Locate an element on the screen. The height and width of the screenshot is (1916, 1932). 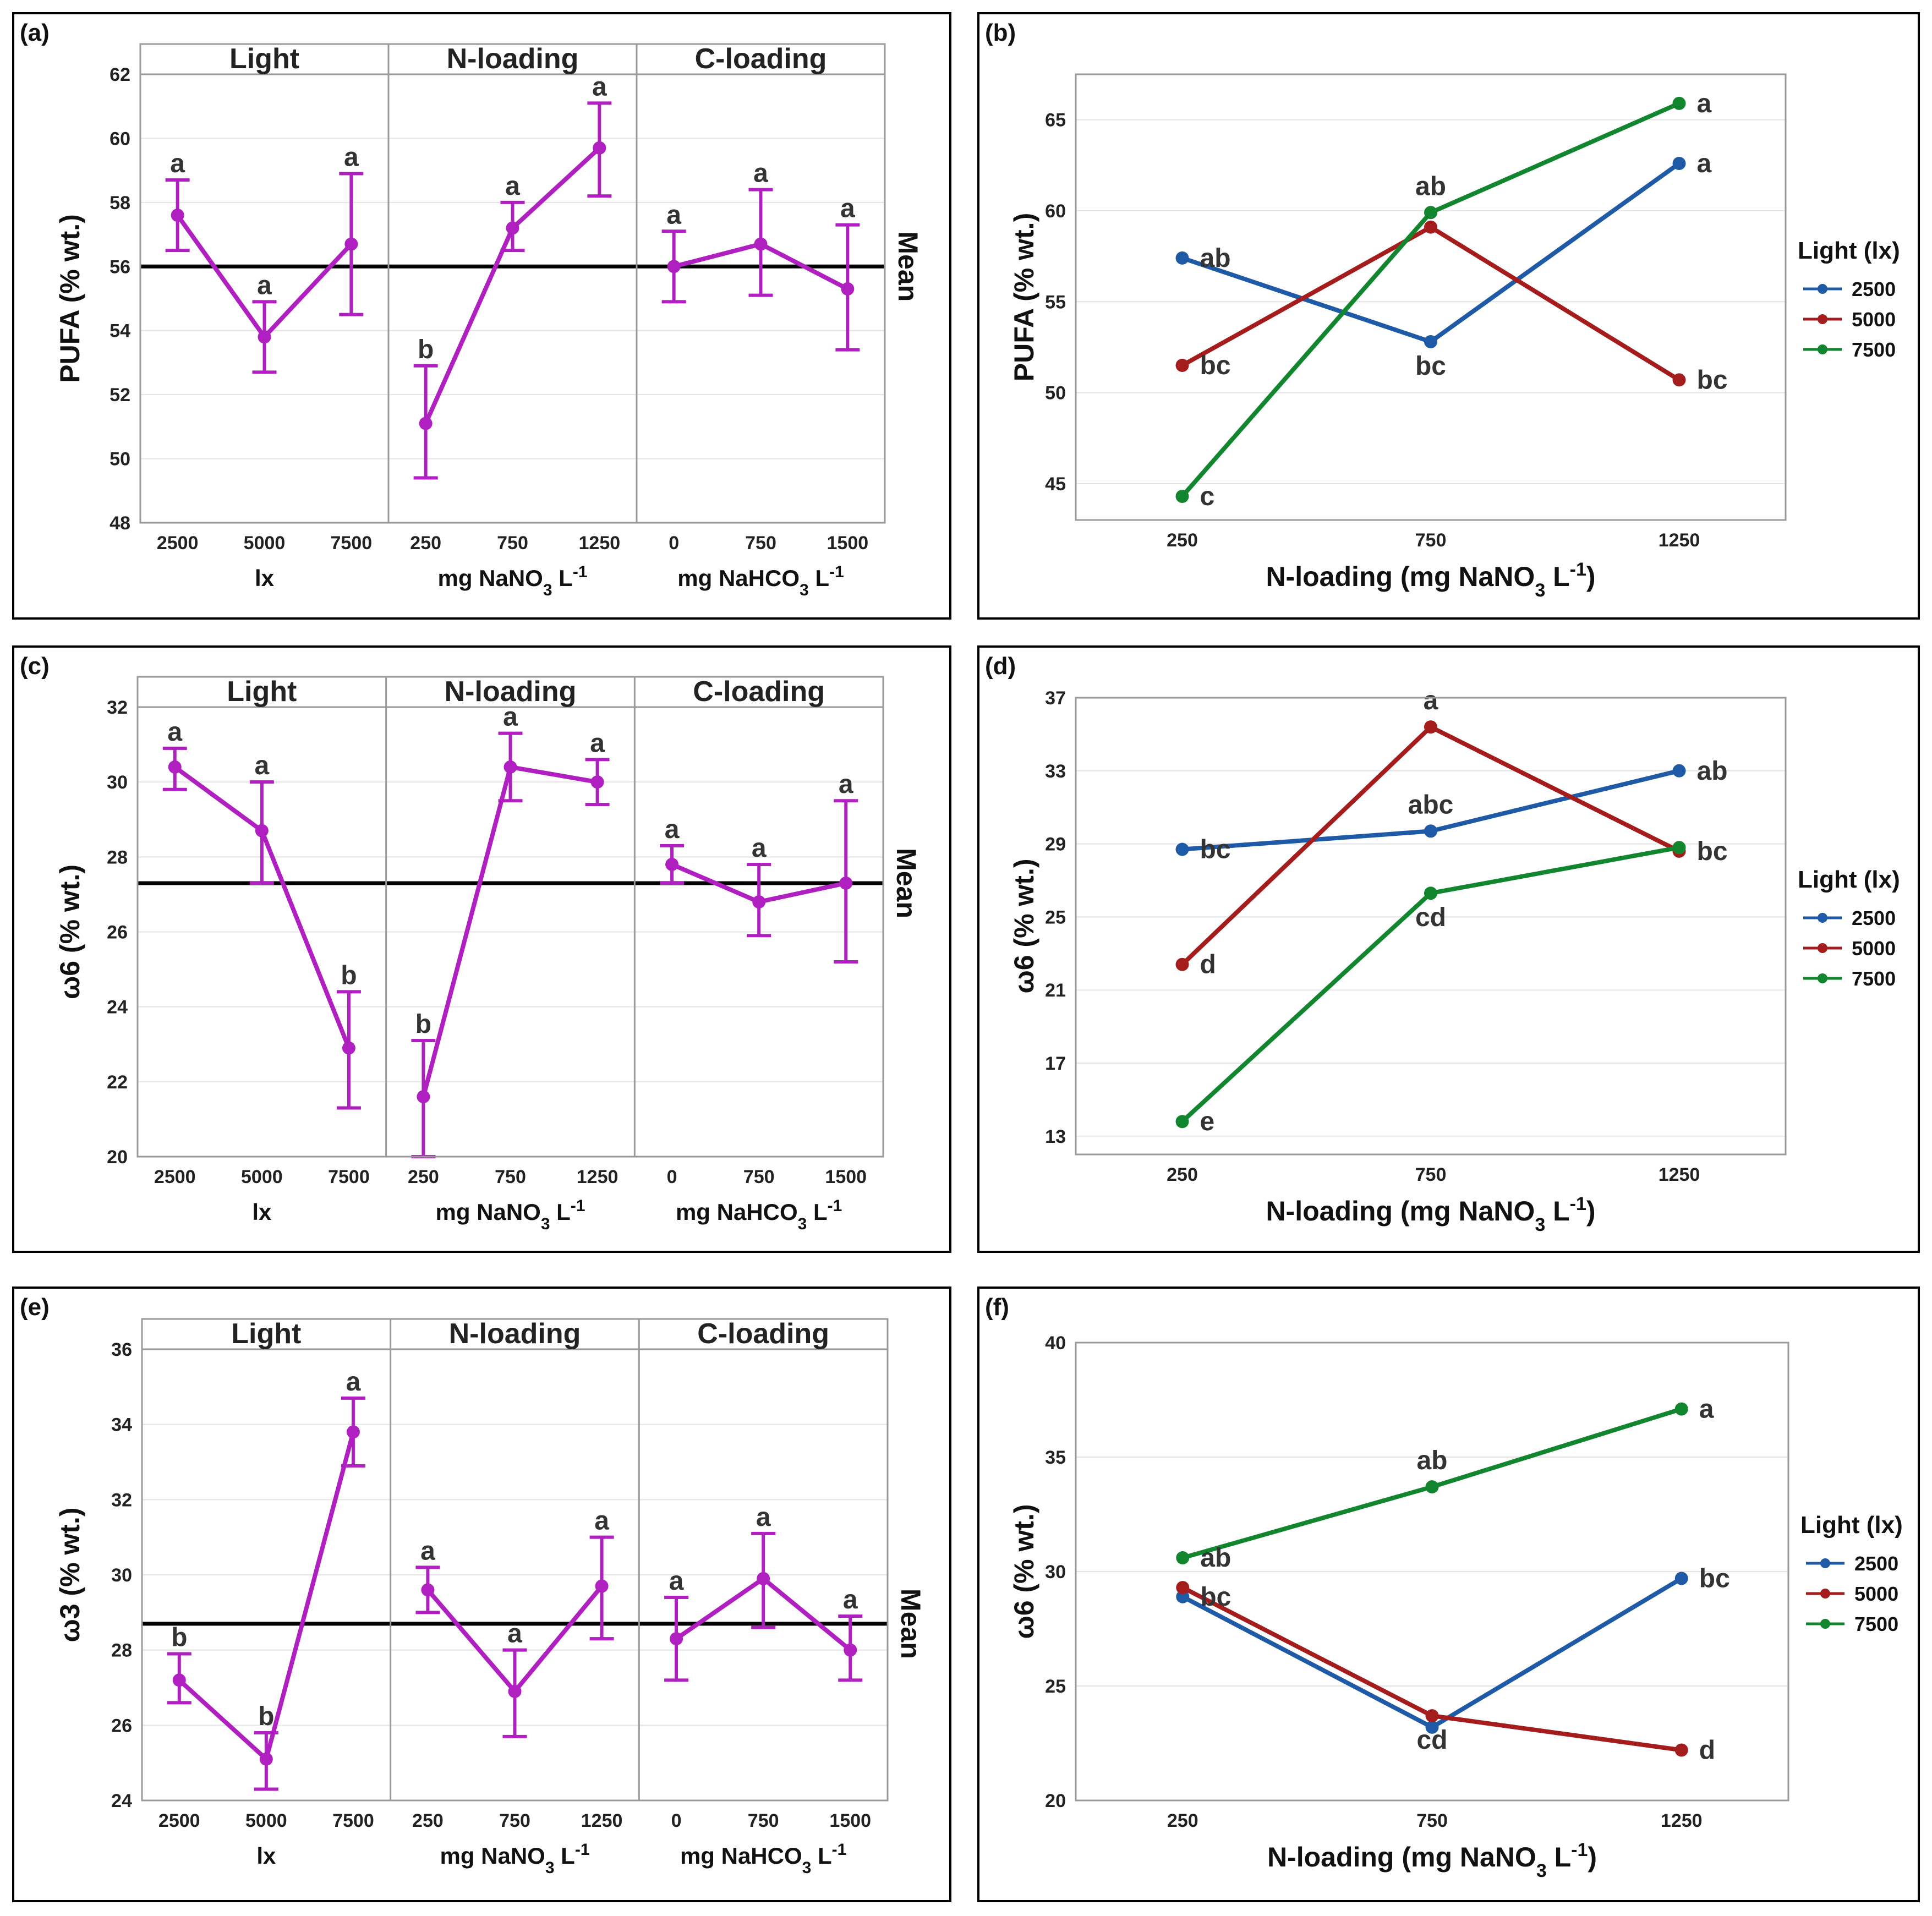
legend-label: 7500 is located at coordinates (1876, 1624).